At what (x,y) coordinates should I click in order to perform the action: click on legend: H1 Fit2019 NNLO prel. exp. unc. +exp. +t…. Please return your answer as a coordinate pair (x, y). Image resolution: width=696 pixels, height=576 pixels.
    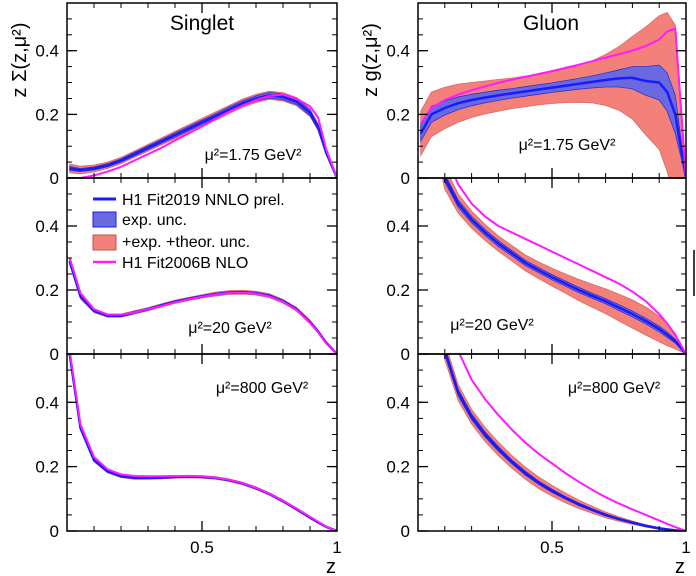
    Looking at the image, I should click on (188, 232).